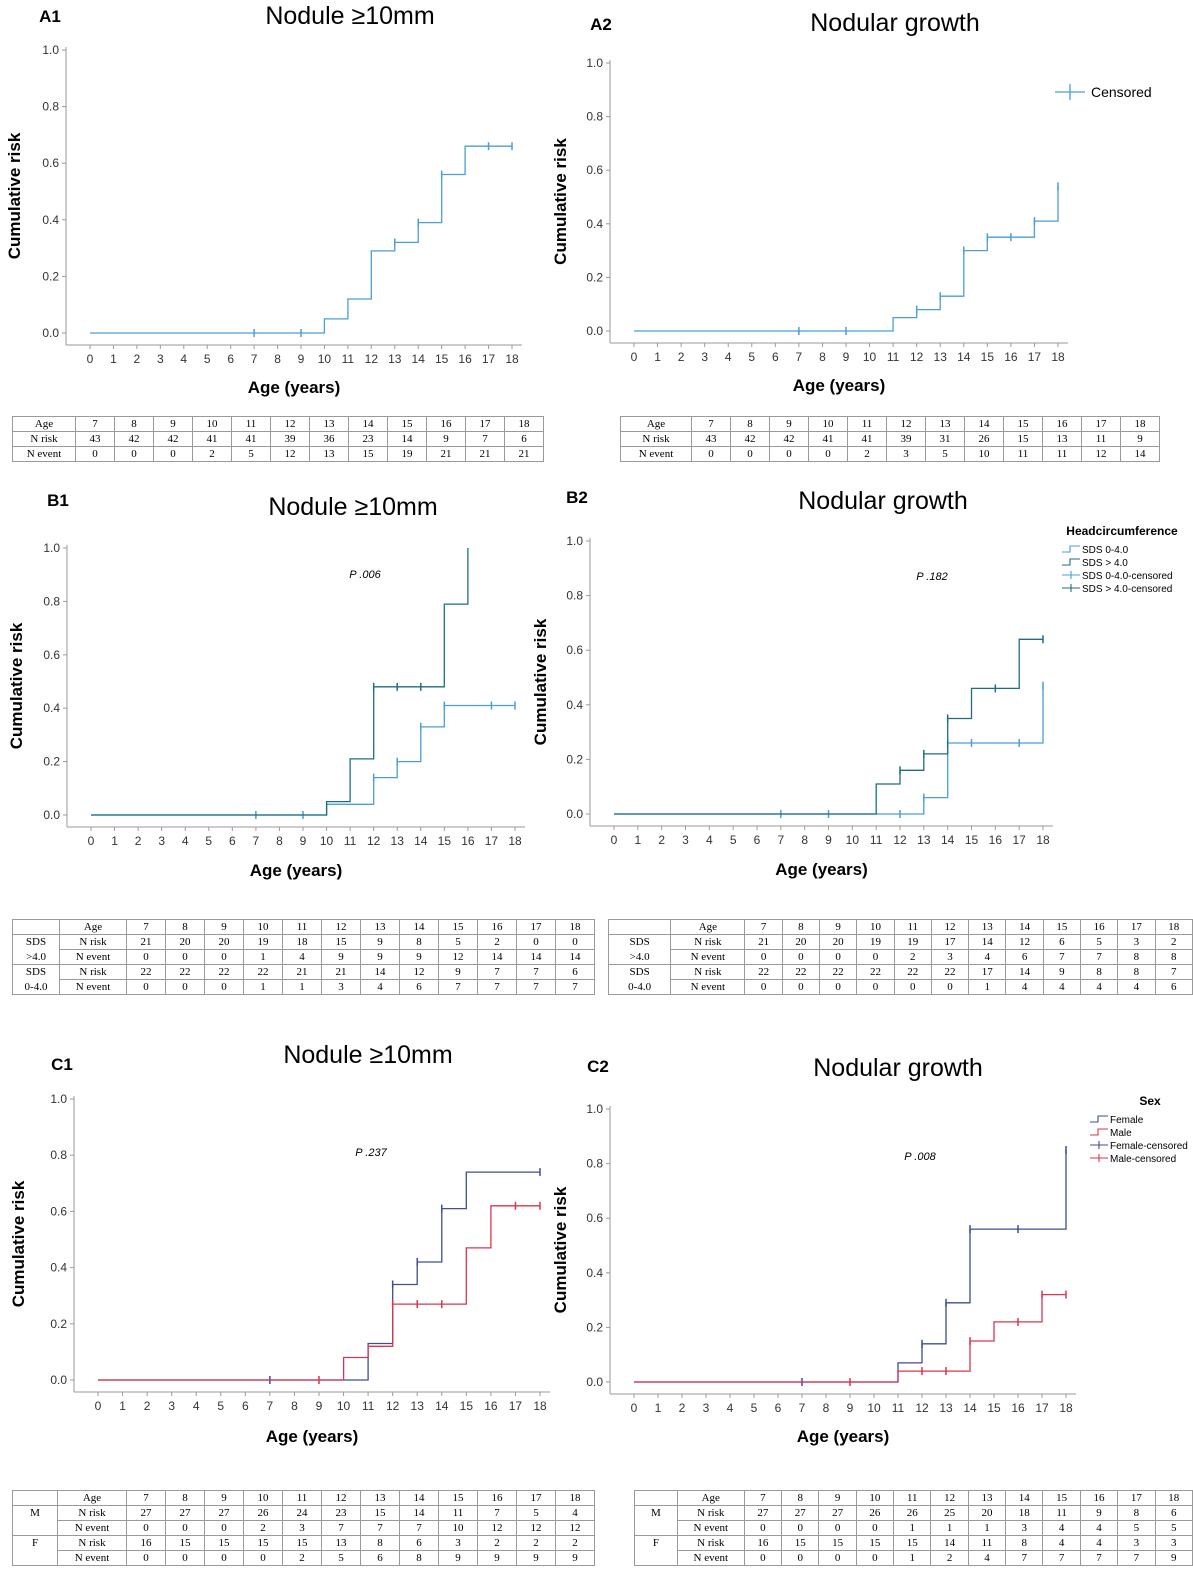 The width and height of the screenshot is (1193, 1572). What do you see at coordinates (898, 1068) in the screenshot?
I see `chart-title: Nodular growth` at bounding box center [898, 1068].